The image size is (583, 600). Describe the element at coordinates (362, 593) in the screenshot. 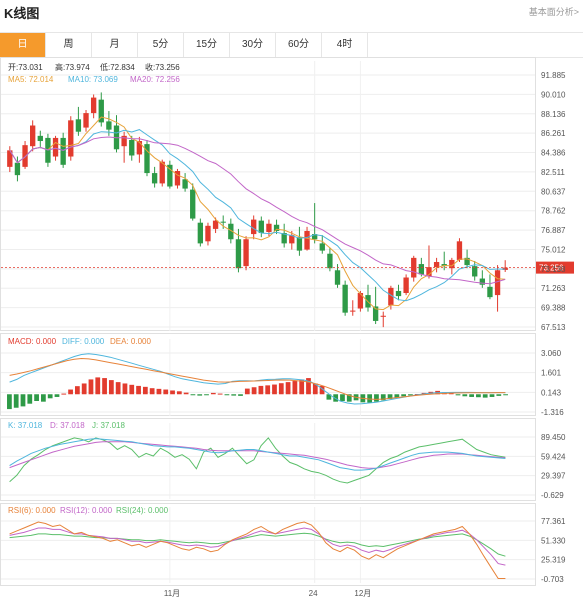

I see `x-tick-label: 12月` at that location.